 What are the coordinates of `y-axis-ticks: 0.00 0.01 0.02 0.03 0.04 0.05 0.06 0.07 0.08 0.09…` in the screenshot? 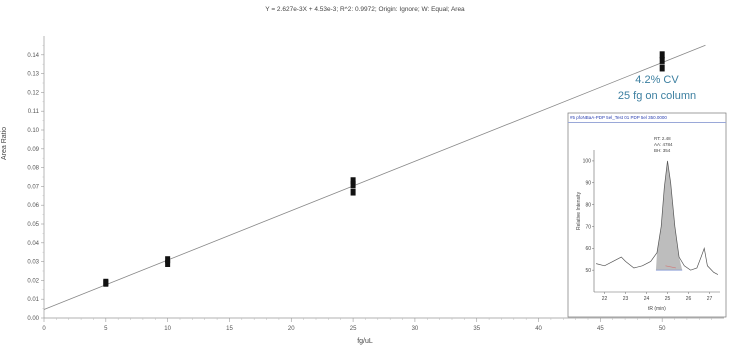 It's located at (35, 183).